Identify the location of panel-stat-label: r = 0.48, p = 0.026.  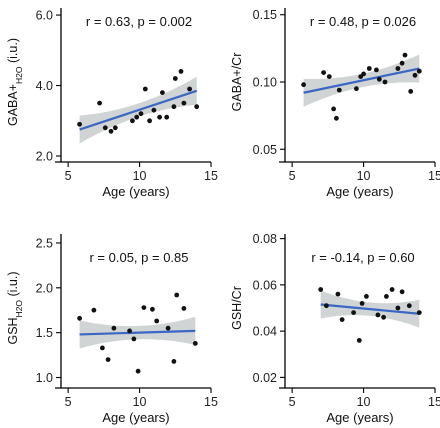
(363, 21).